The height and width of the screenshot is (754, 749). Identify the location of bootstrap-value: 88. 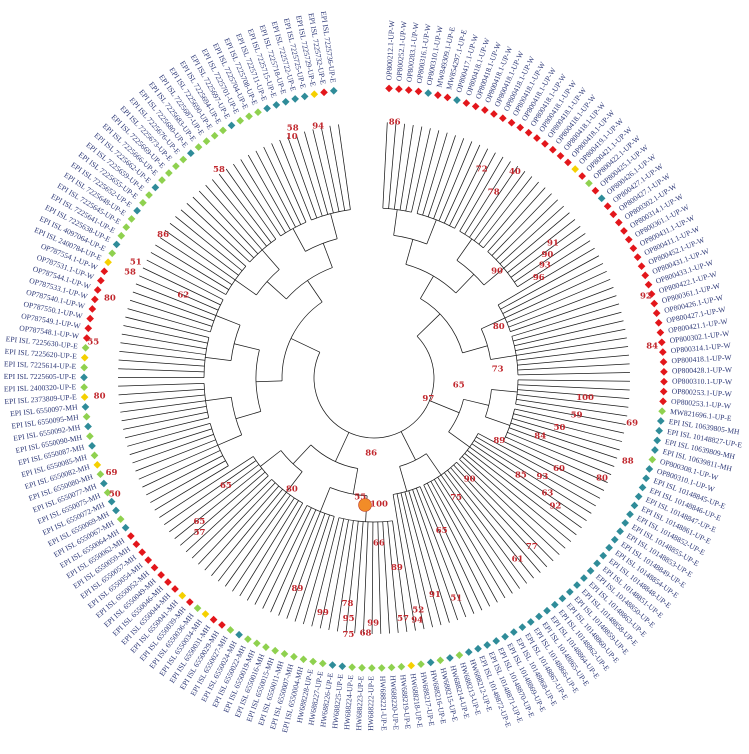
(628, 461).